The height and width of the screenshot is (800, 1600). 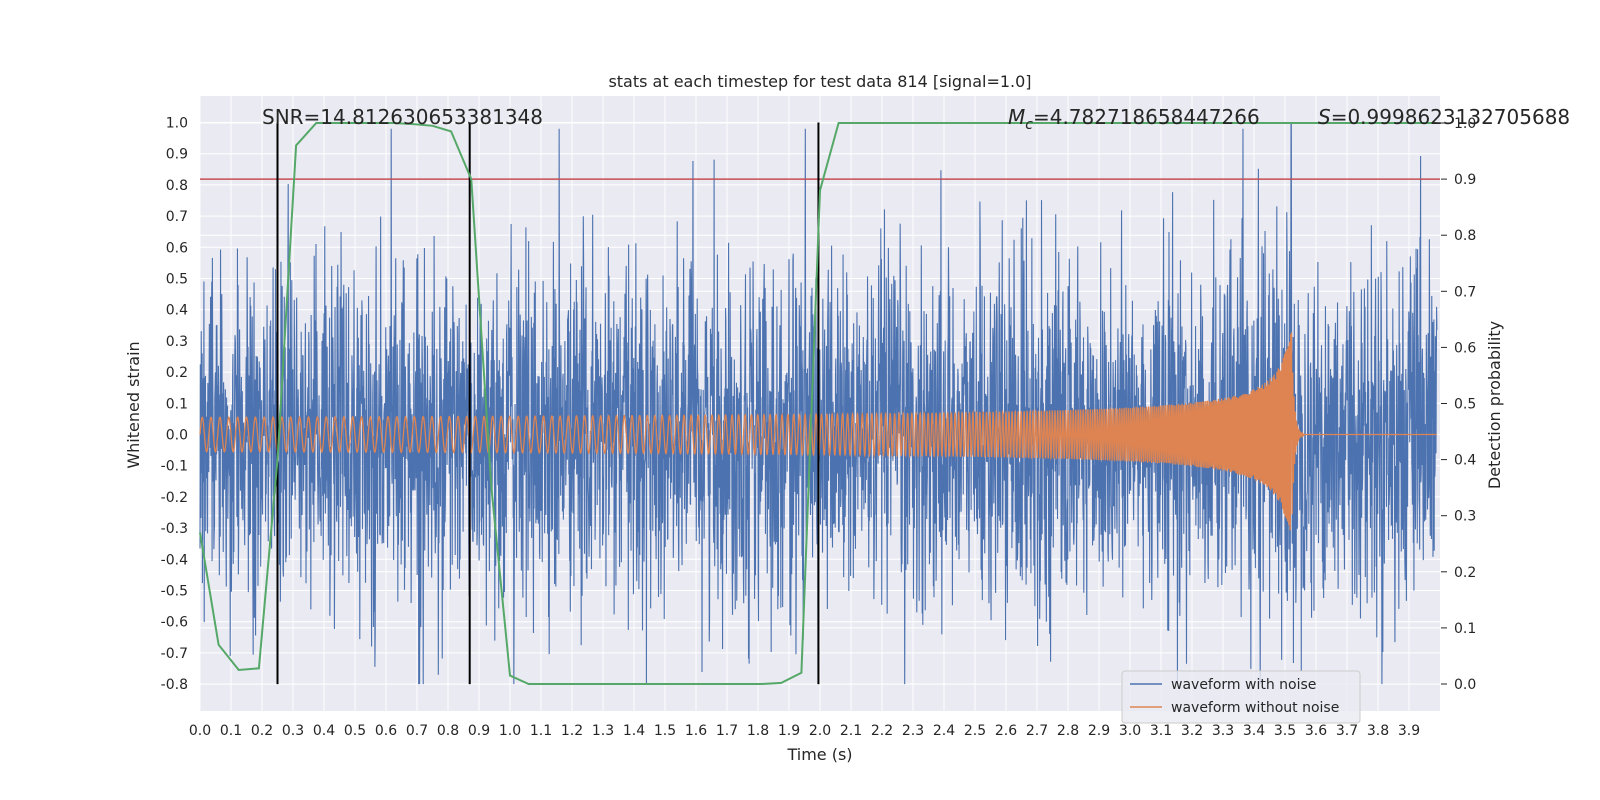 What do you see at coordinates (324, 731) in the screenshot?
I see `x-tick-label: 0.4` at bounding box center [324, 731].